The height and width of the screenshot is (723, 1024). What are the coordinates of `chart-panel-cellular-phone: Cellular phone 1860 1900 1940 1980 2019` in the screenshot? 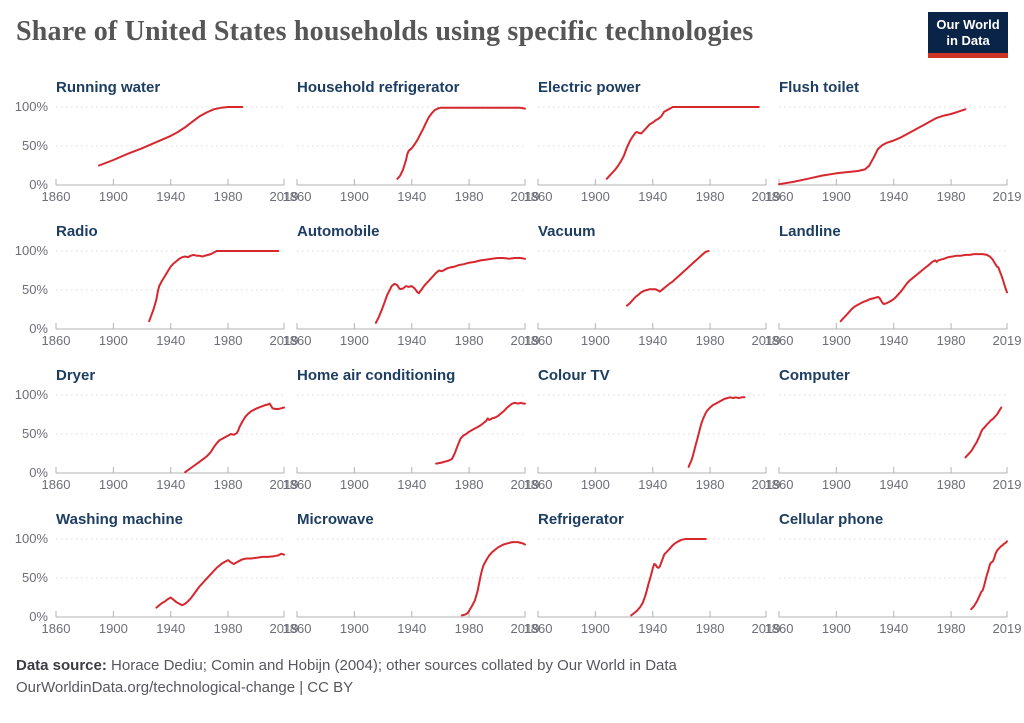 It's located at (893, 573).